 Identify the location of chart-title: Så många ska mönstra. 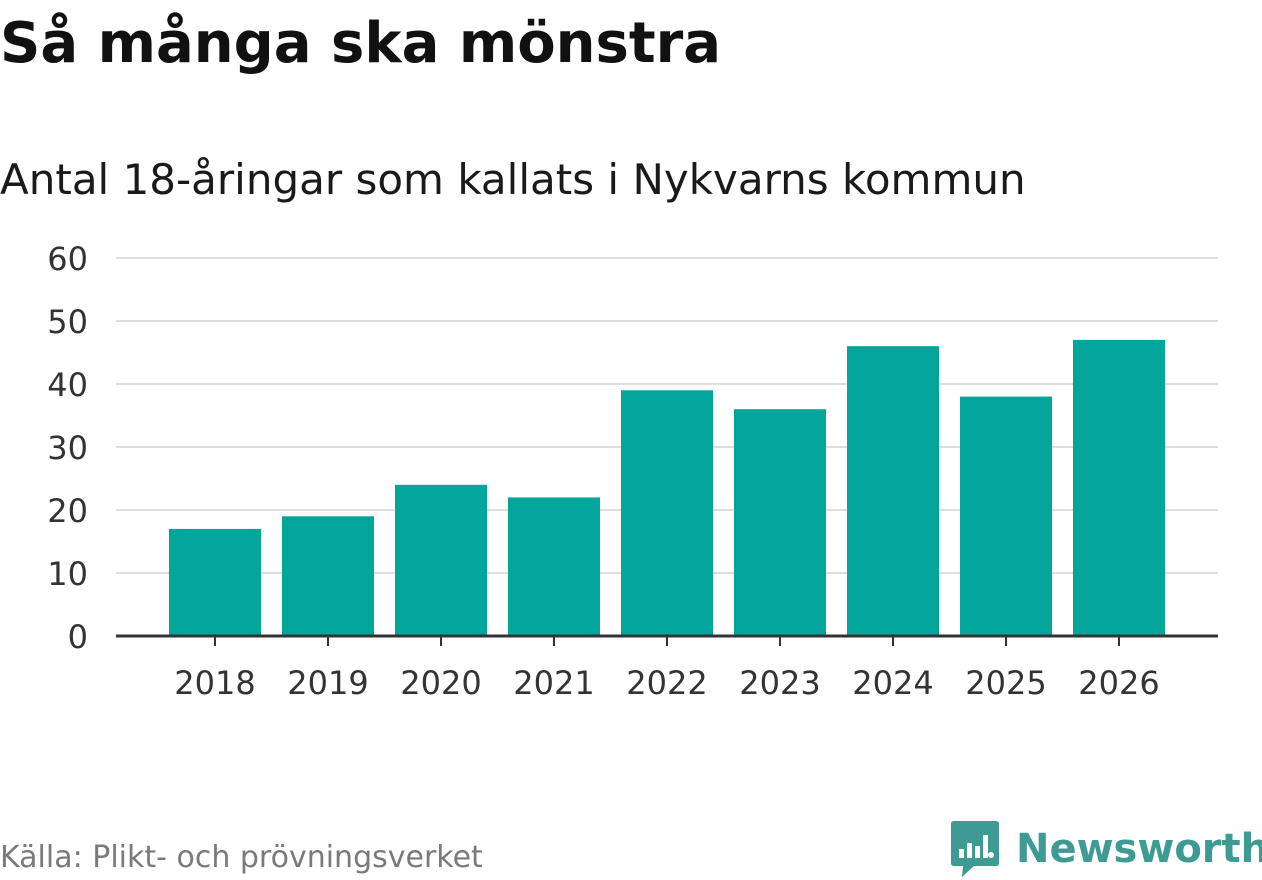
(361, 43).